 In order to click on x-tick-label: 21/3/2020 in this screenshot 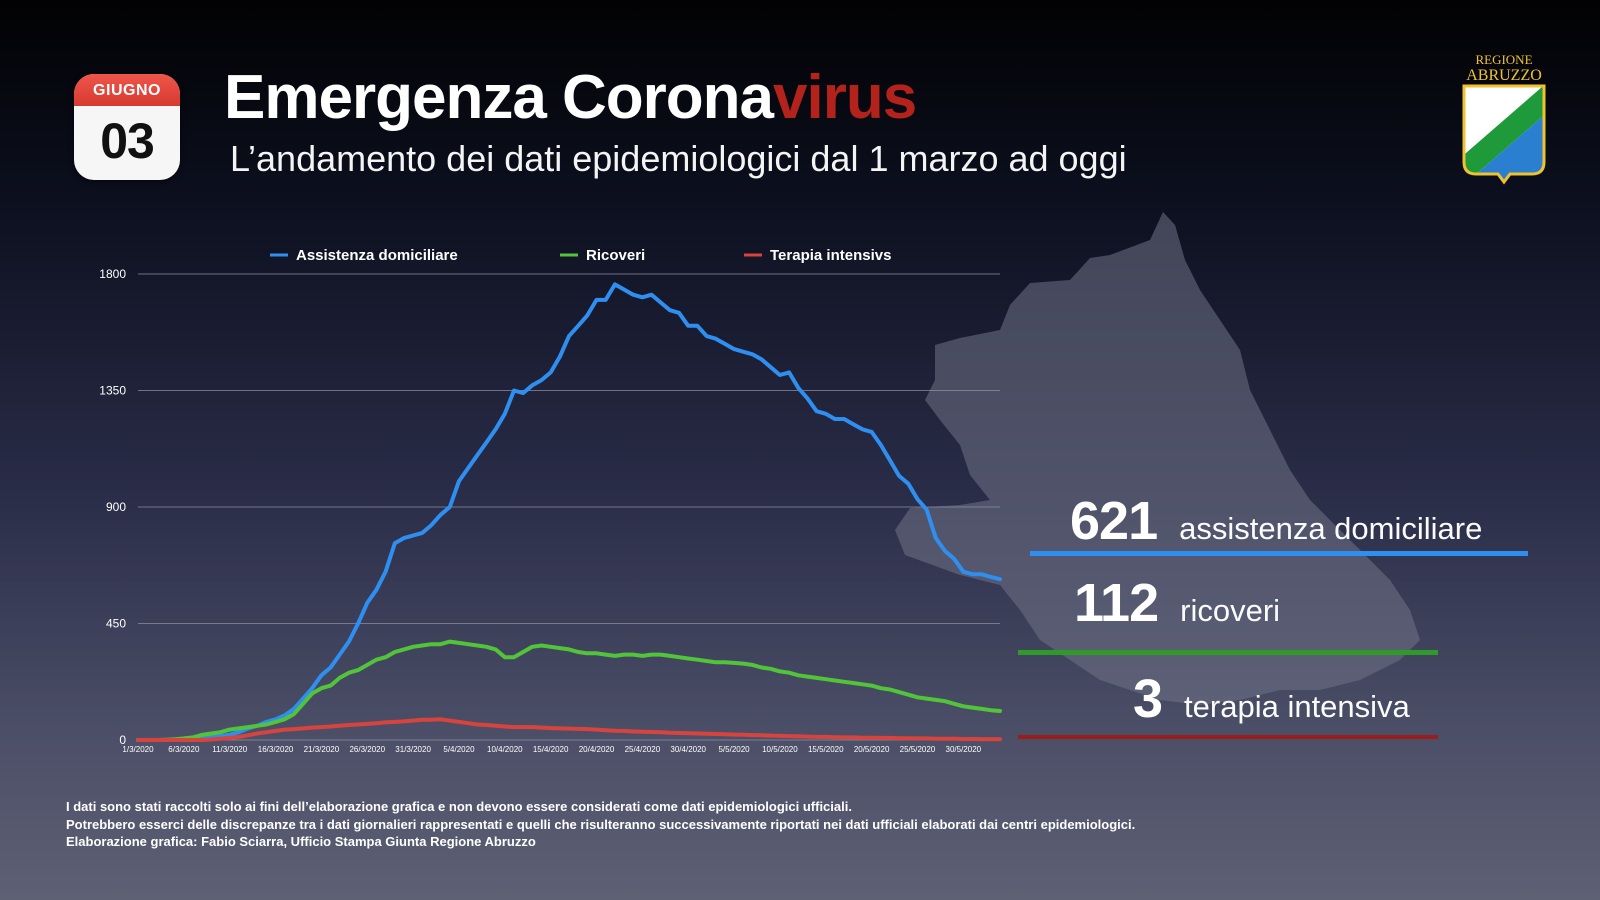, I will do `click(322, 749)`.